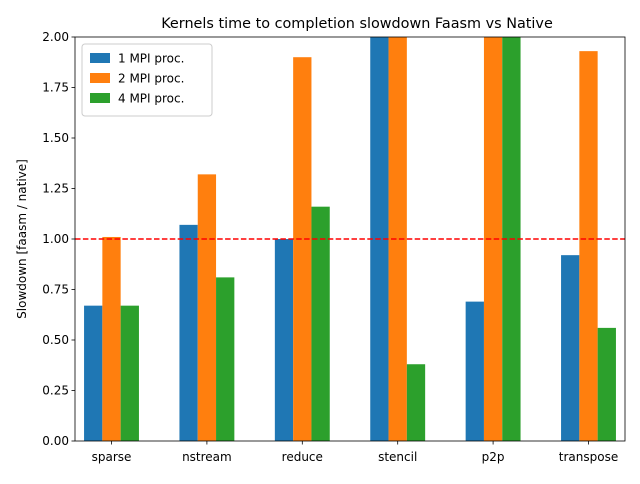  What do you see at coordinates (207, 457) in the screenshot?
I see `x-tick-label: nstream` at bounding box center [207, 457].